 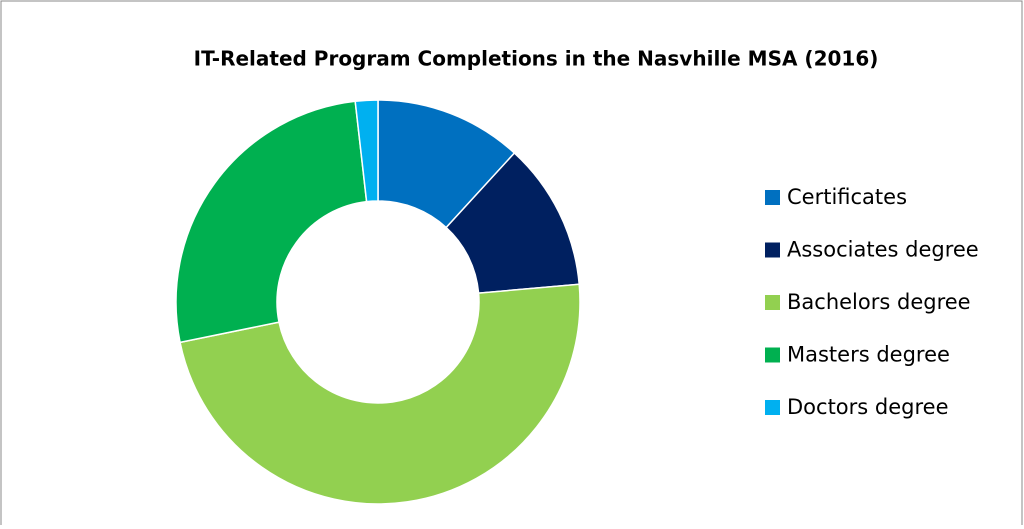 I want to click on legend-label: Bachelors degree, so click(x=879, y=302).